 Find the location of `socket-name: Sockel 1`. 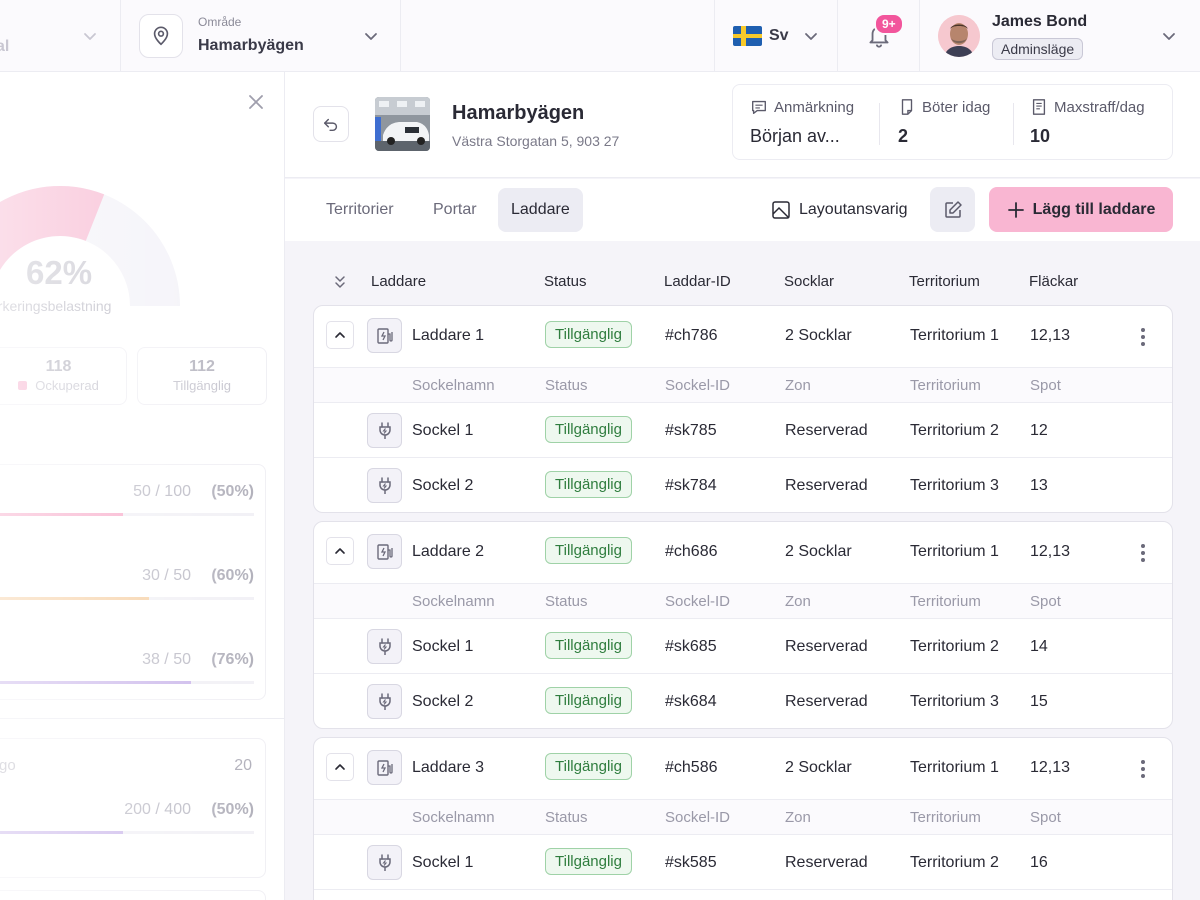

socket-name: Sockel 1 is located at coordinates (443, 862).